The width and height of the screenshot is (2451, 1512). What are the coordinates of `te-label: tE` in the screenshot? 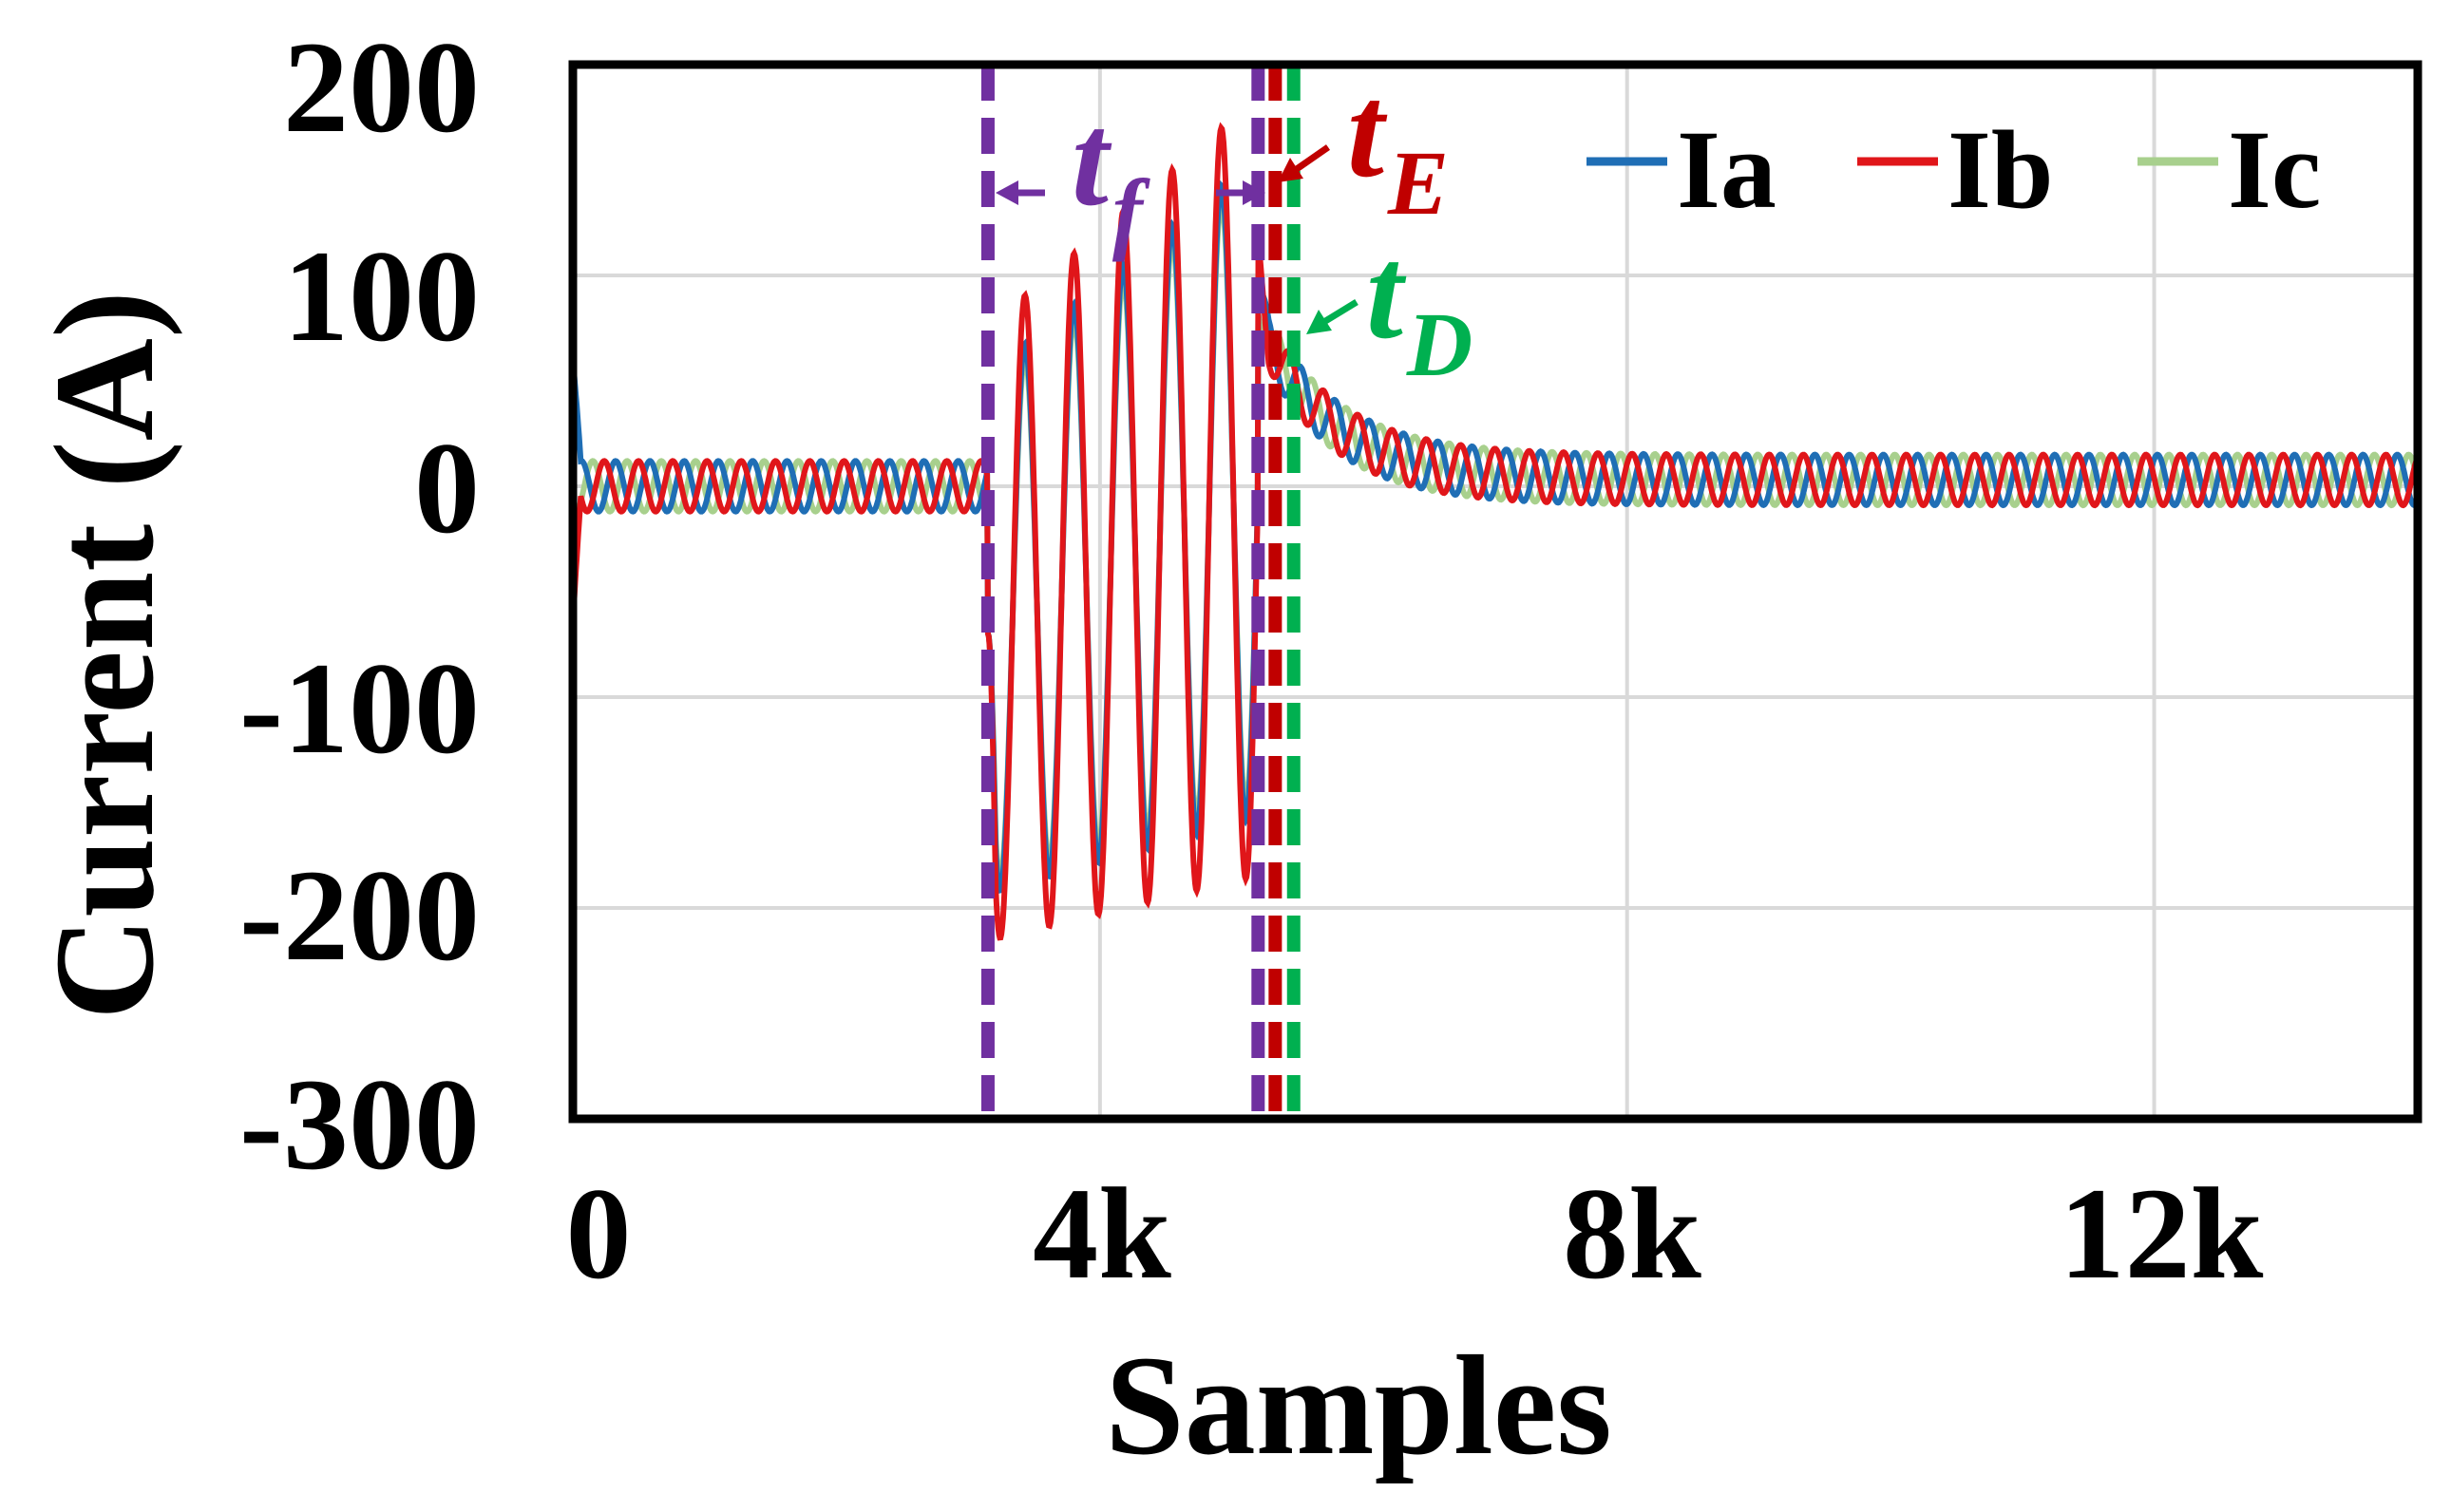 It's located at (1398, 146).